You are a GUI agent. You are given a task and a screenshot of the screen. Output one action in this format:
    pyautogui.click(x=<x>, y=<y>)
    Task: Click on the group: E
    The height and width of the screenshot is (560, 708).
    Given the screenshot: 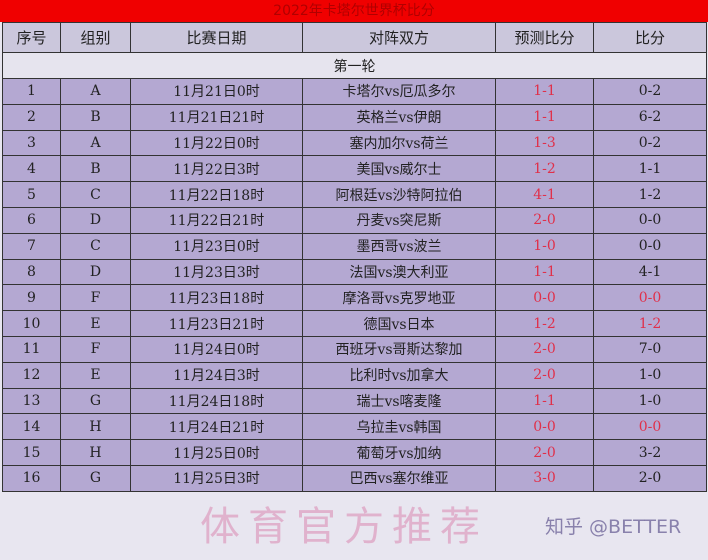 What is the action you would take?
    pyautogui.click(x=95, y=323)
    